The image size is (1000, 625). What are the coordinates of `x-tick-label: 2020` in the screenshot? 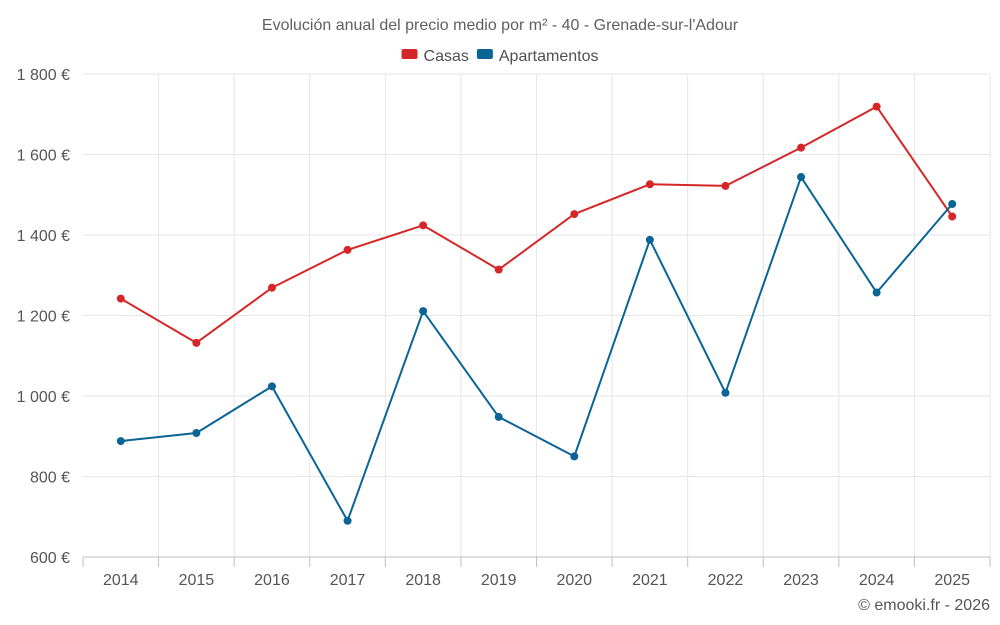 It's located at (574, 580).